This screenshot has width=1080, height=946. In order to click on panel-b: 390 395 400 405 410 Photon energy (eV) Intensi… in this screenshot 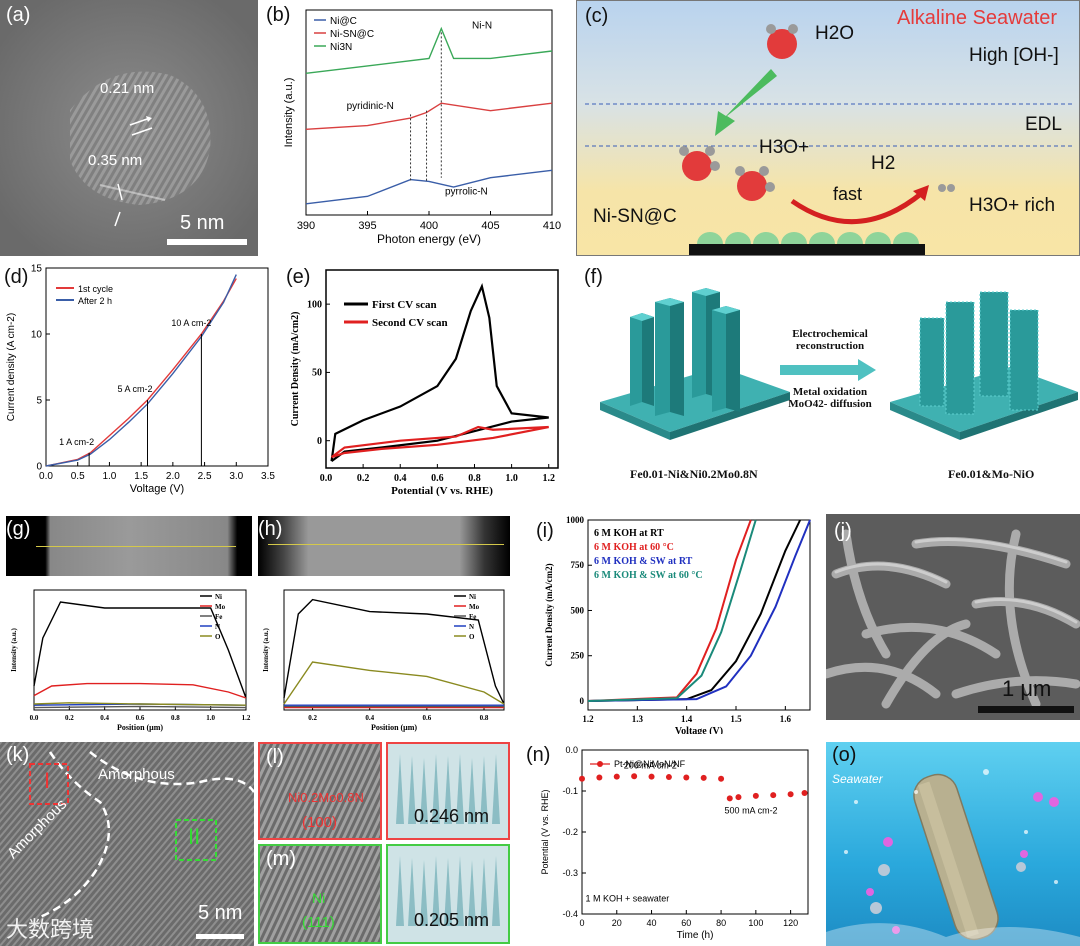, I will do `click(412, 128)`.